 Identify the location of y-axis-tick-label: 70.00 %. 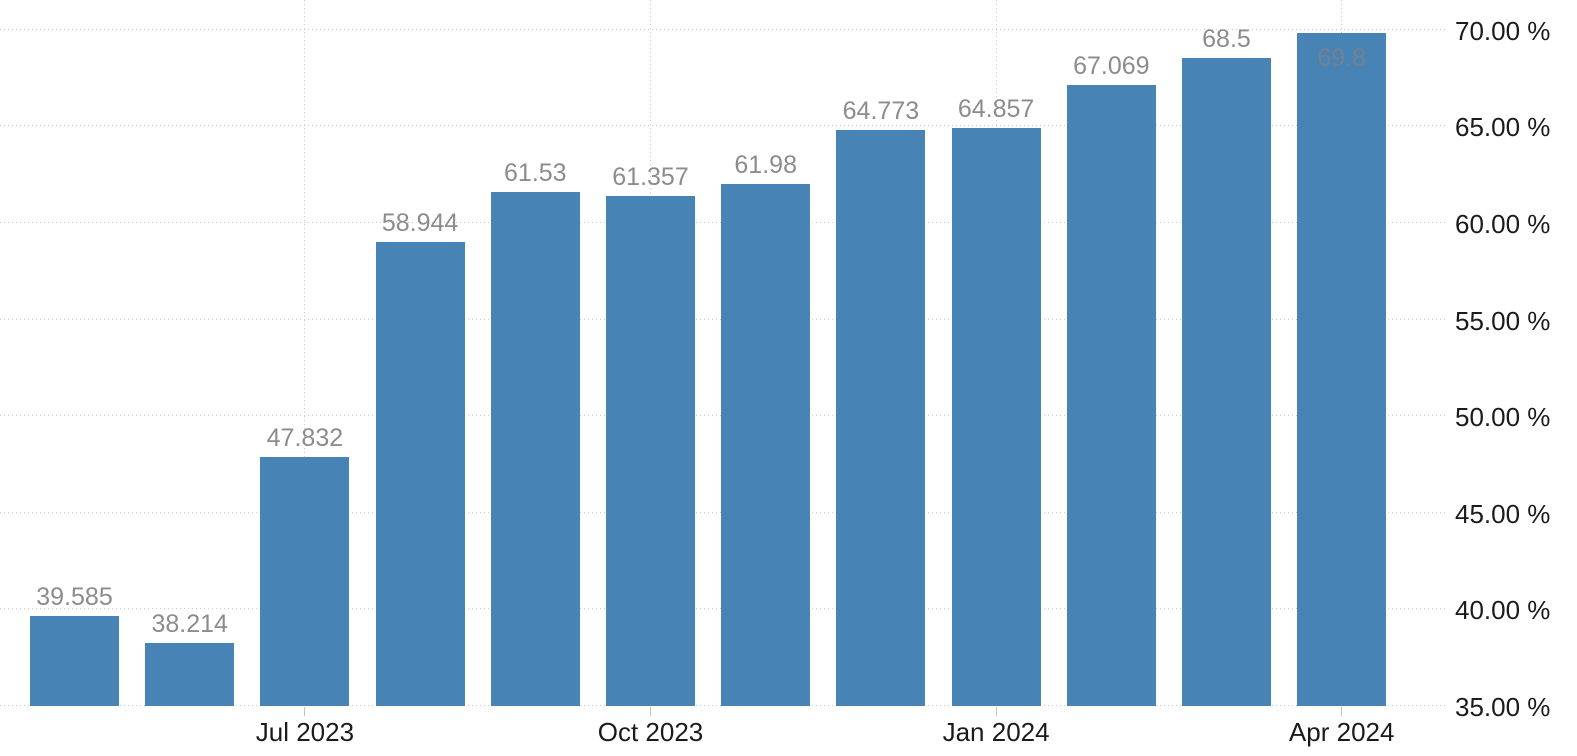
(1503, 30).